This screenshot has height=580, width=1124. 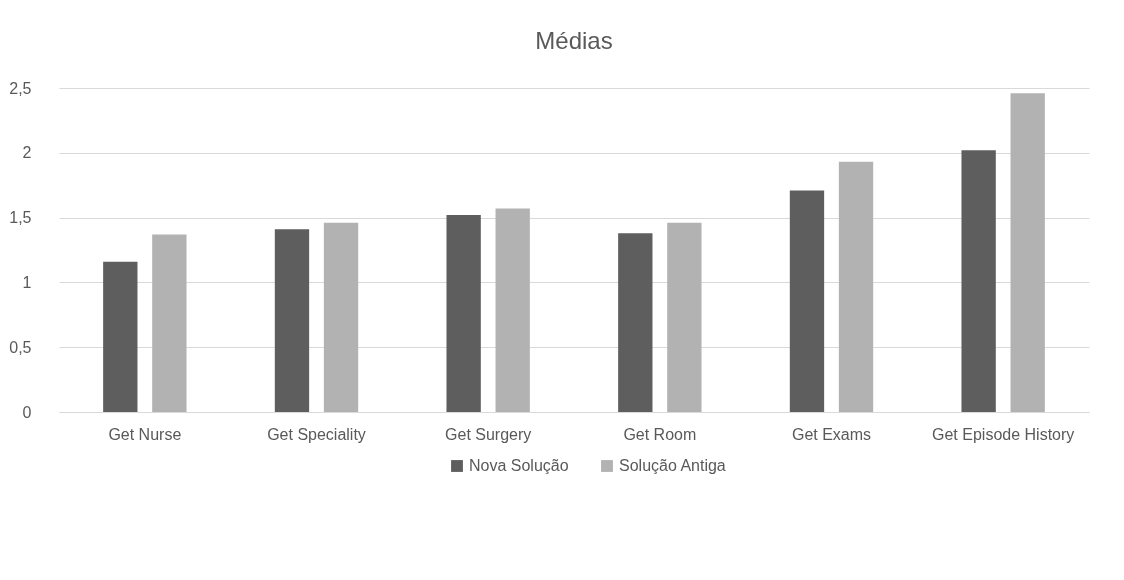 What do you see at coordinates (1003, 434) in the screenshot?
I see `x-tick-label: Get Episode History` at bounding box center [1003, 434].